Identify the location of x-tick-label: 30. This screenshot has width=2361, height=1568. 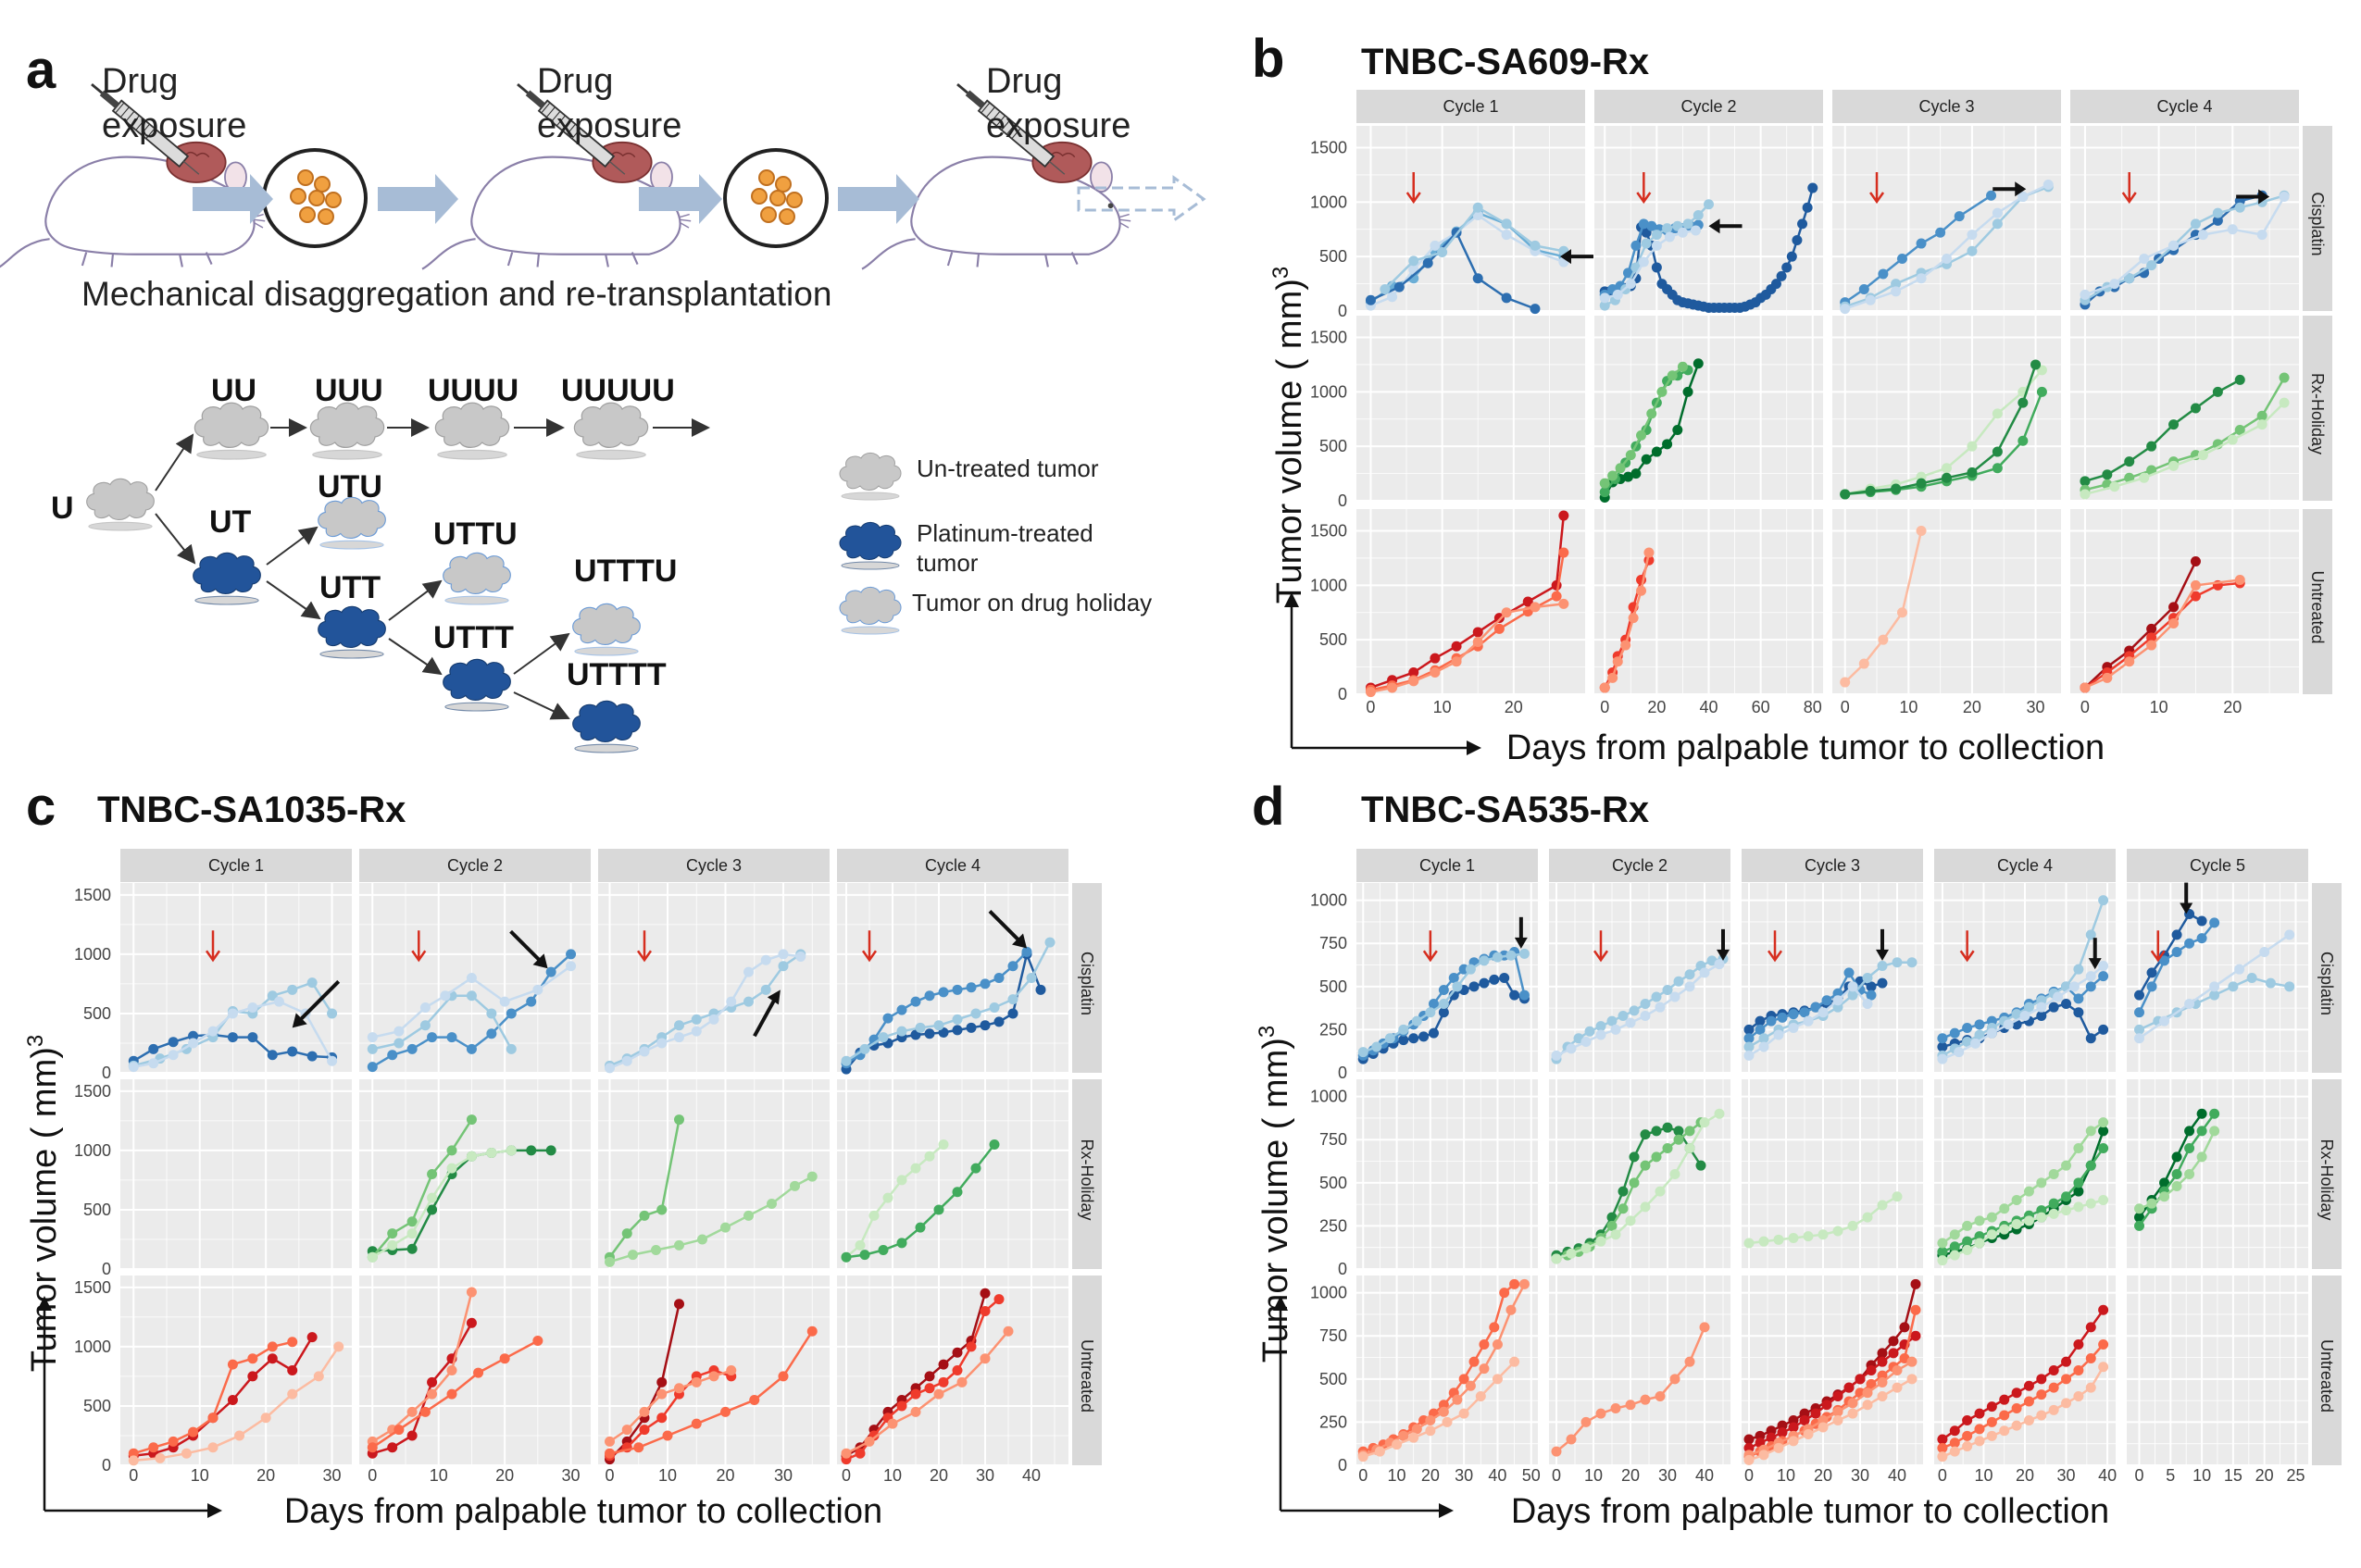
(985, 1475).